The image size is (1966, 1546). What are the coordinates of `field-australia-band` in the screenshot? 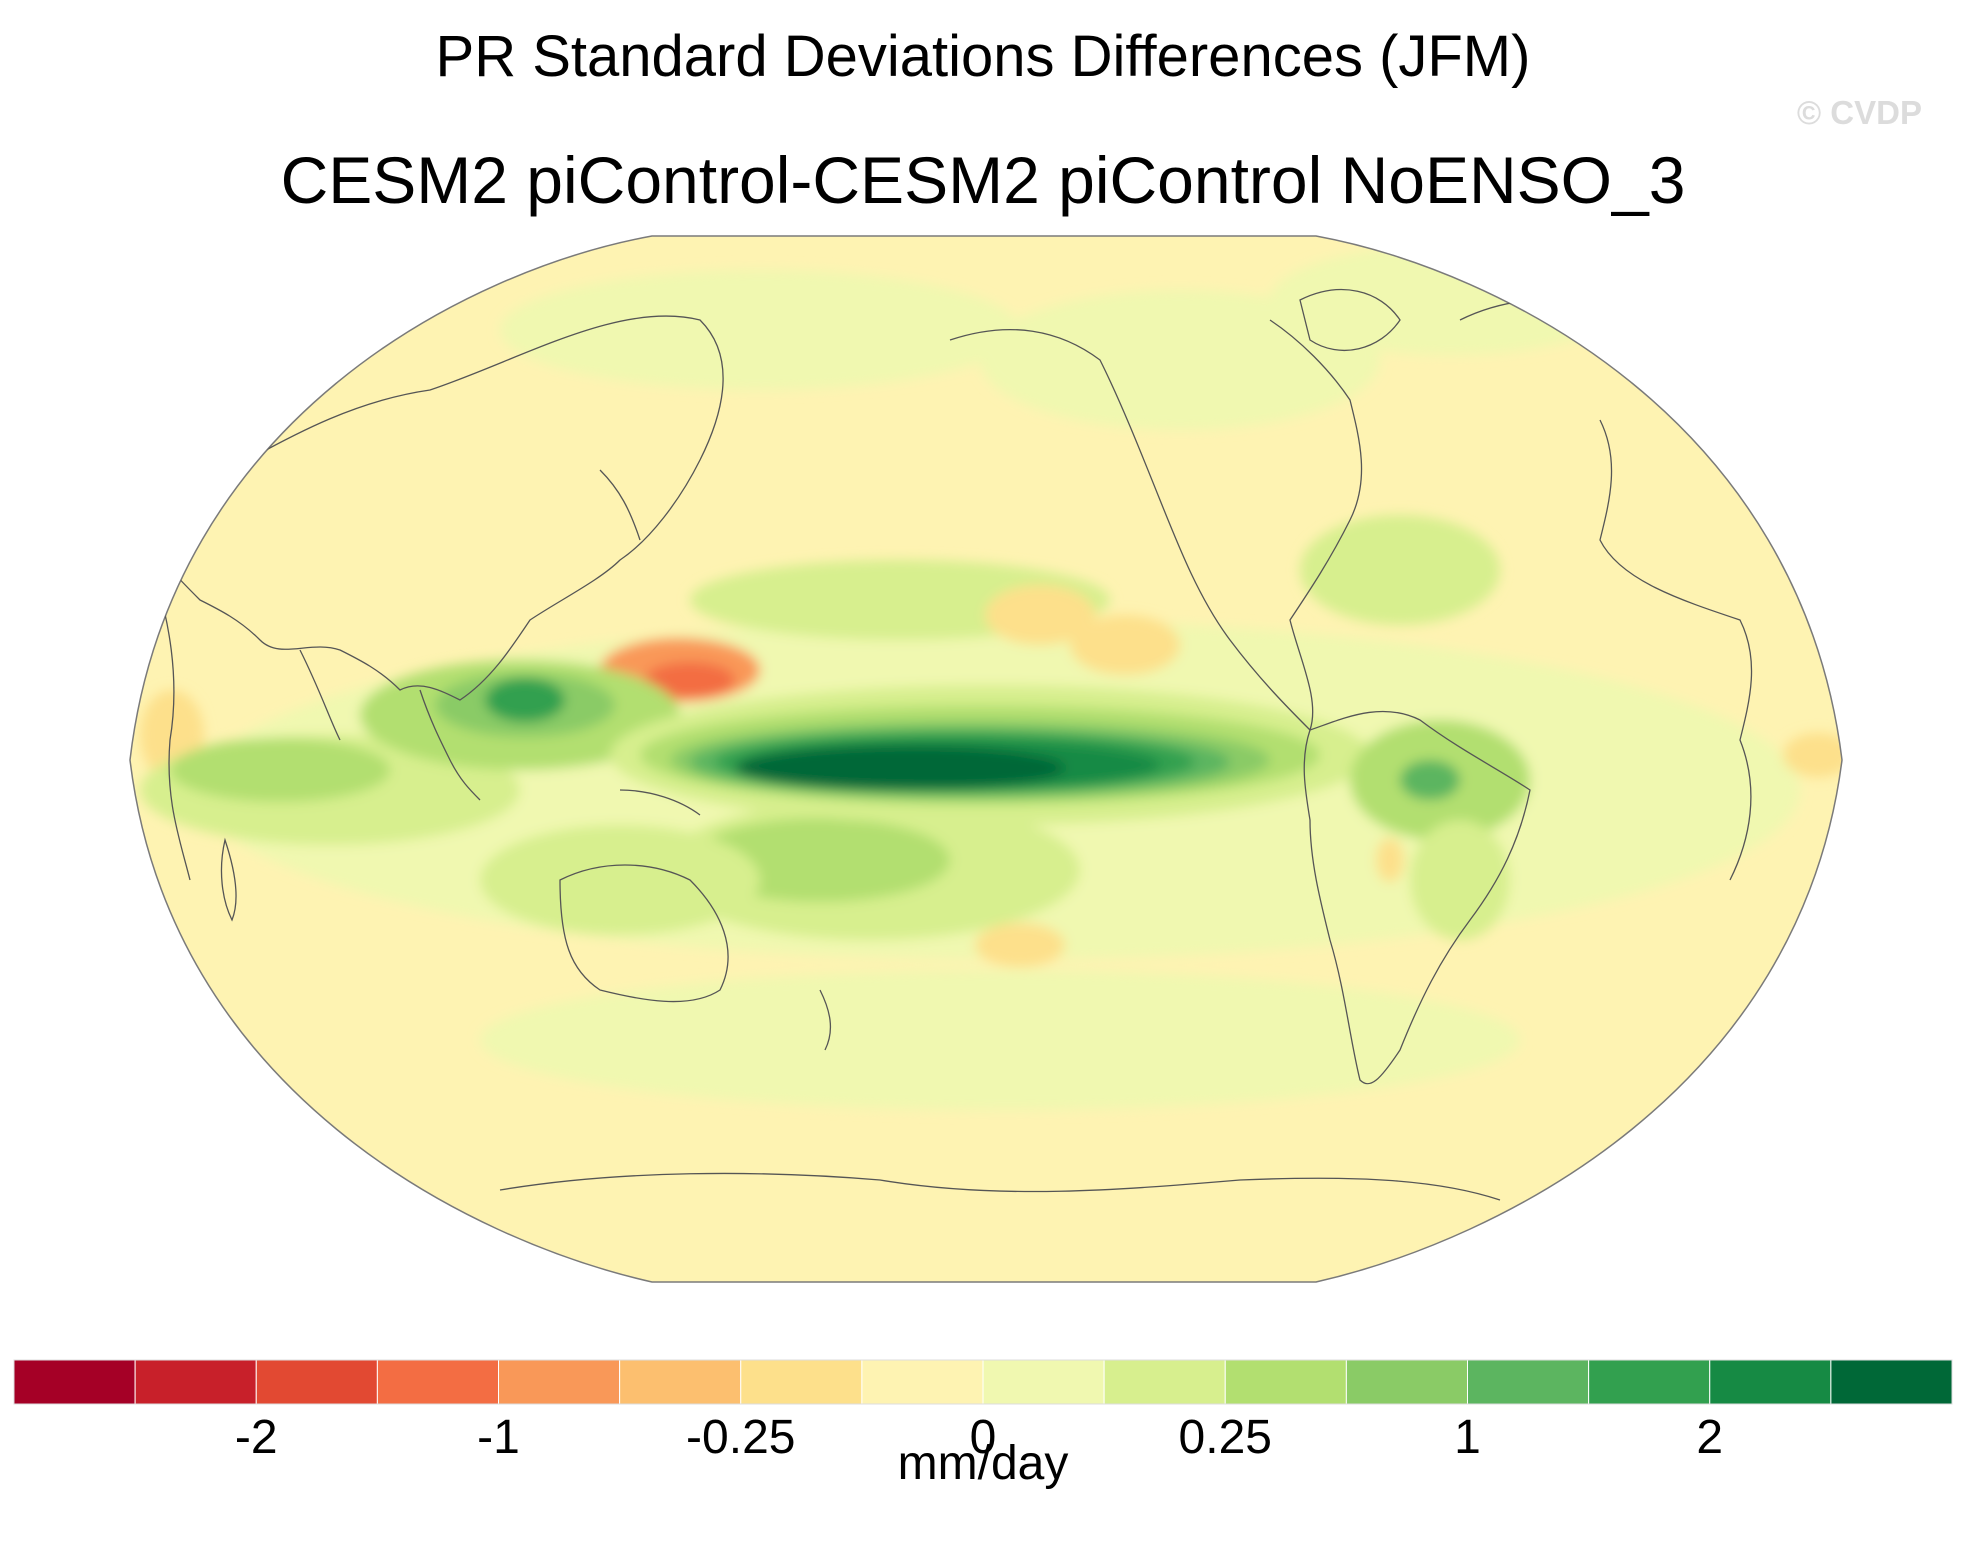 It's located at (620, 880).